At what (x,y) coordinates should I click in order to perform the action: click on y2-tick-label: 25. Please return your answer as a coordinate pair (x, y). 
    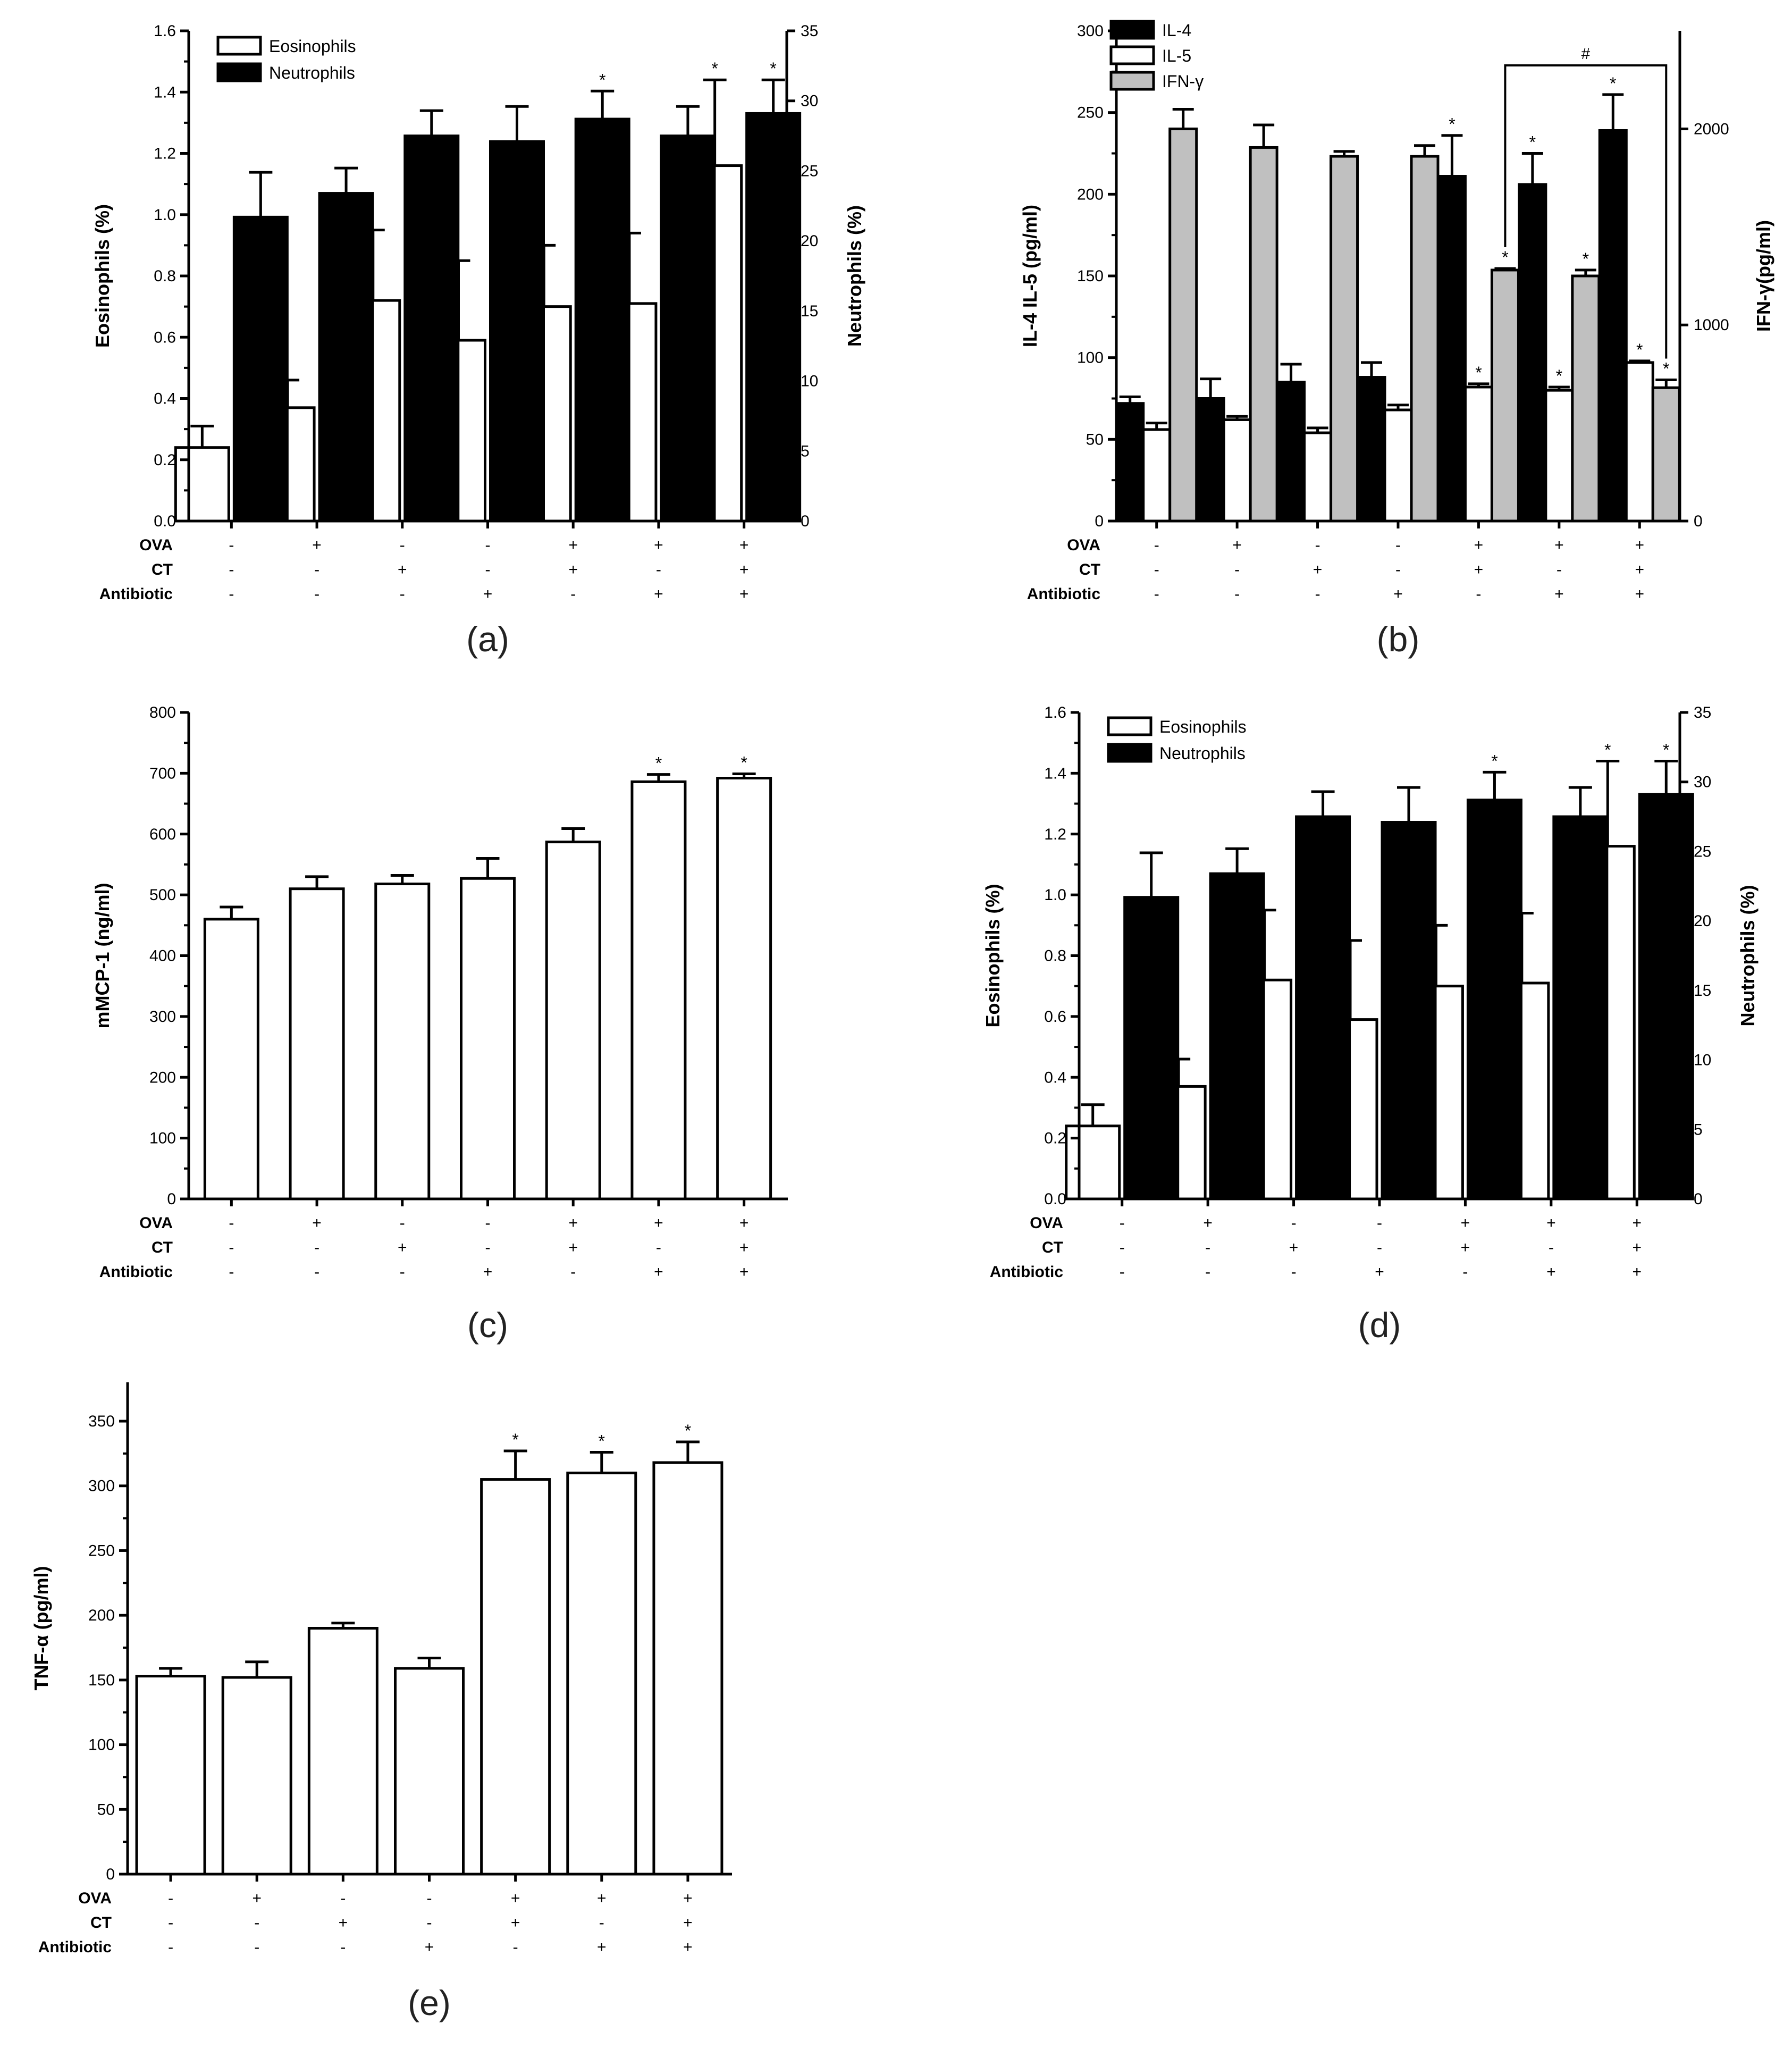
    Looking at the image, I should click on (1702, 851).